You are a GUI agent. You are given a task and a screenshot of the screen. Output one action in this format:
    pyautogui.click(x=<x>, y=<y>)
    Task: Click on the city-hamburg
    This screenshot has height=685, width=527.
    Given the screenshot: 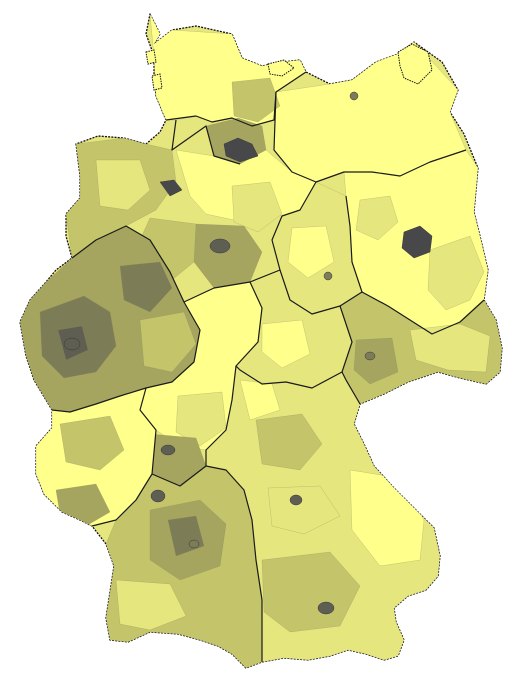 What is the action you would take?
    pyautogui.click(x=241, y=150)
    